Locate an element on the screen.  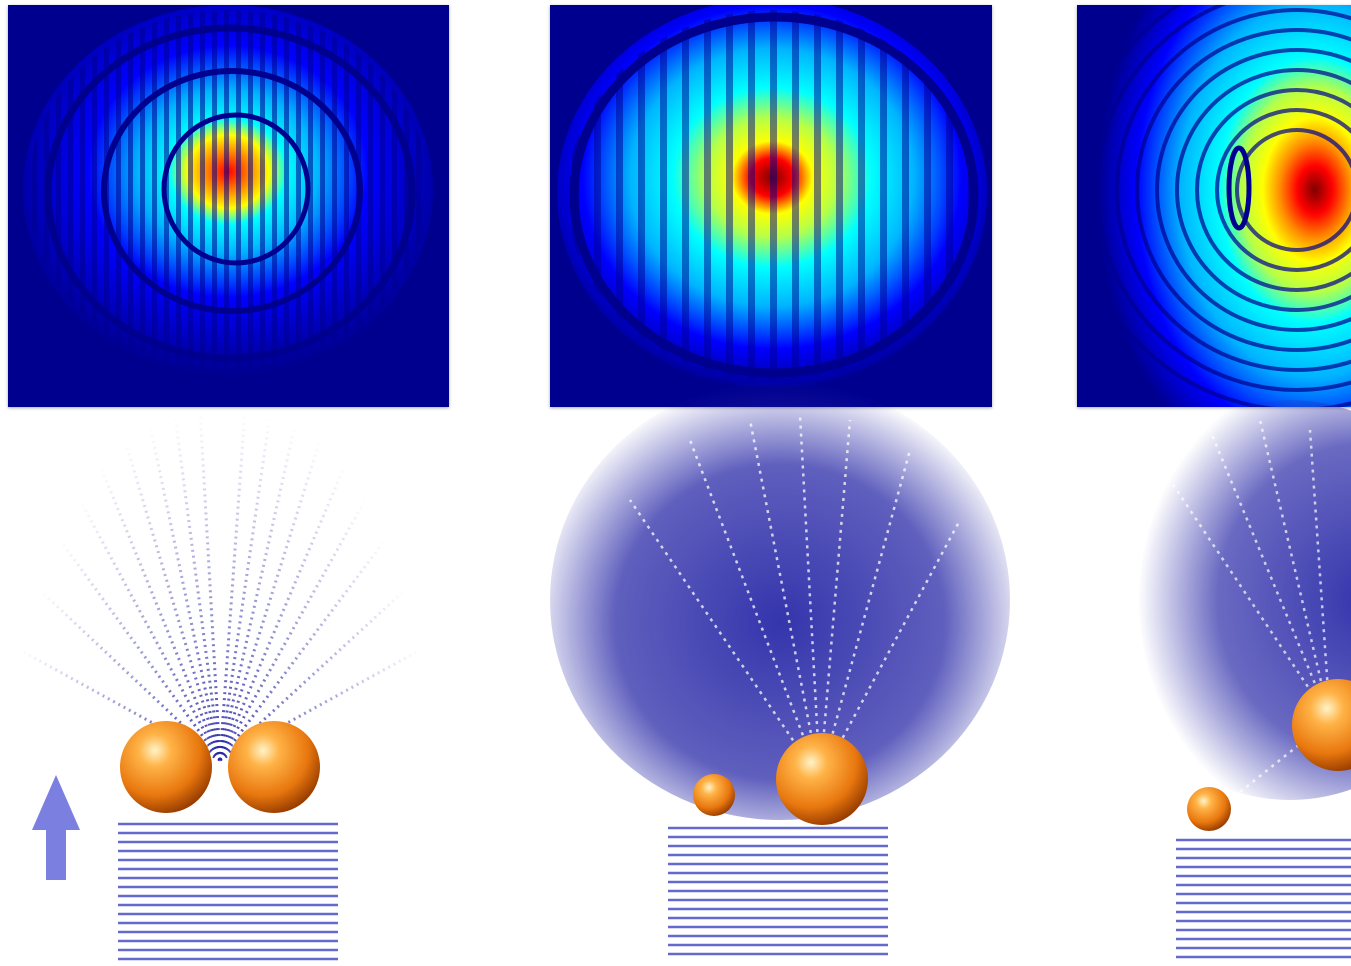
incident-direction-arrow is located at coordinates (56, 827).